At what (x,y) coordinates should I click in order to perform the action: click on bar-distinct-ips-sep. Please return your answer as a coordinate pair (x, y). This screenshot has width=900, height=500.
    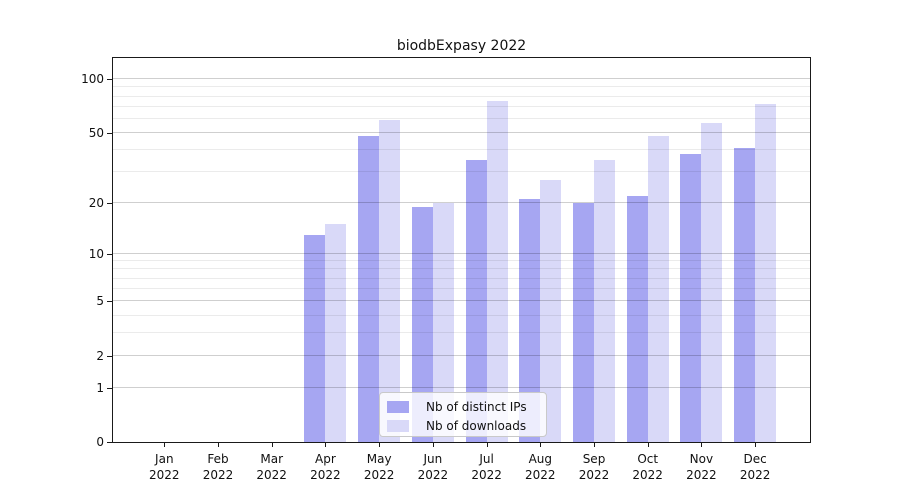
    Looking at the image, I should click on (583, 322).